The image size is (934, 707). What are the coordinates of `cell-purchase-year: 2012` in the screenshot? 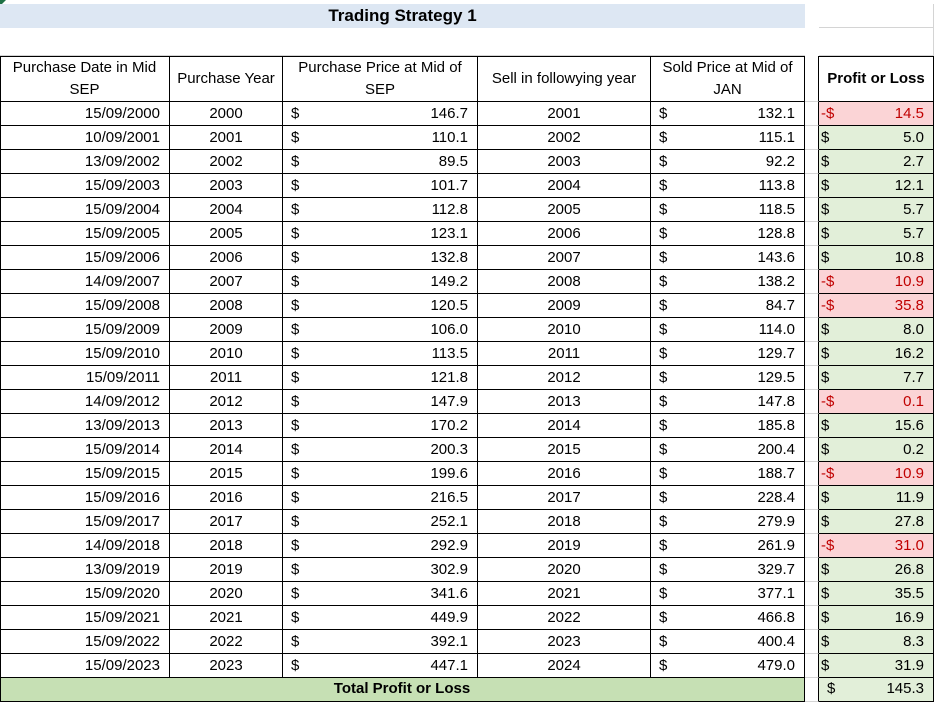 It's located at (226, 402).